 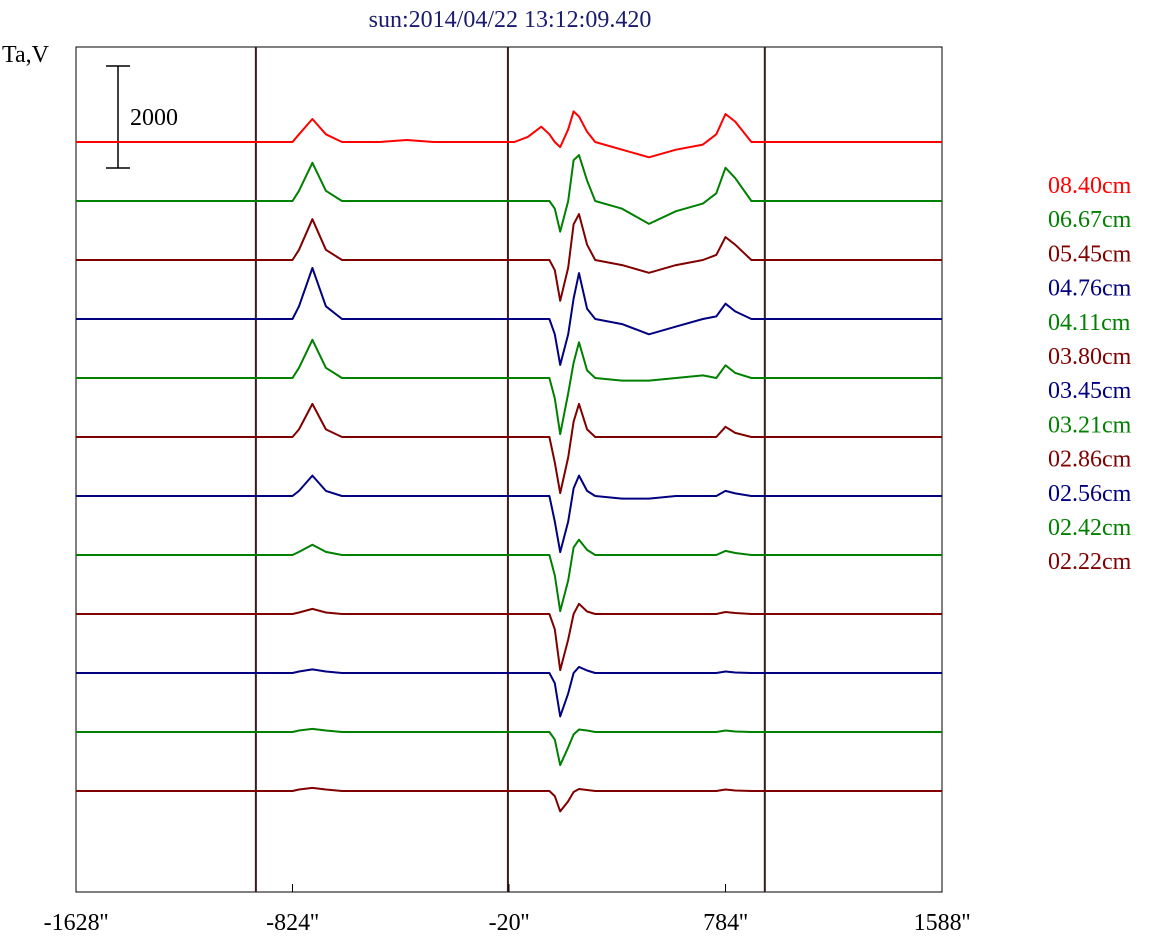 I want to click on legend-item-04.11cm: 04.11cm, so click(x=1089, y=323).